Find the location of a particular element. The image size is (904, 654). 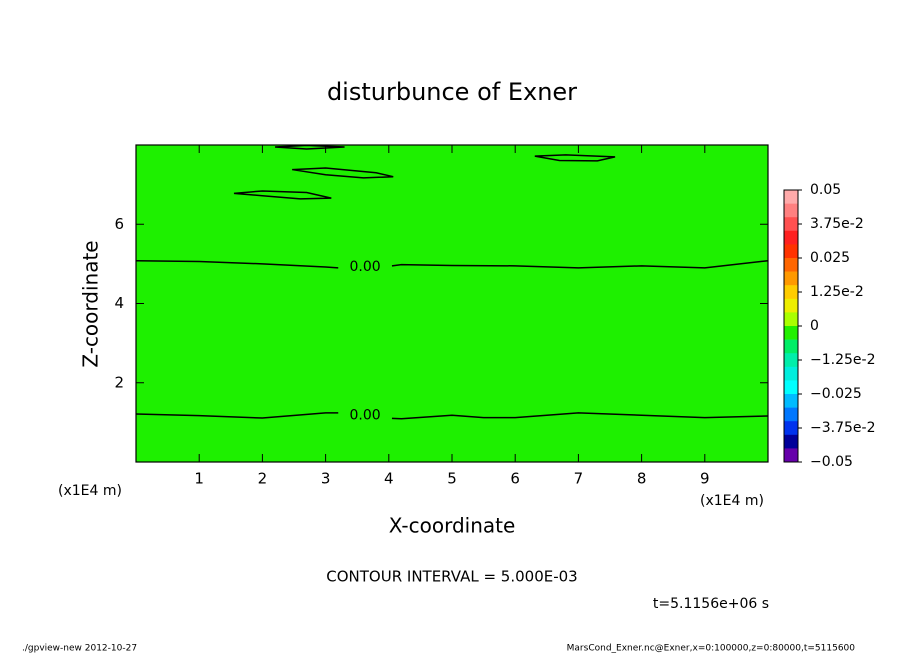

y-tick-label: 4 is located at coordinates (119, 303).